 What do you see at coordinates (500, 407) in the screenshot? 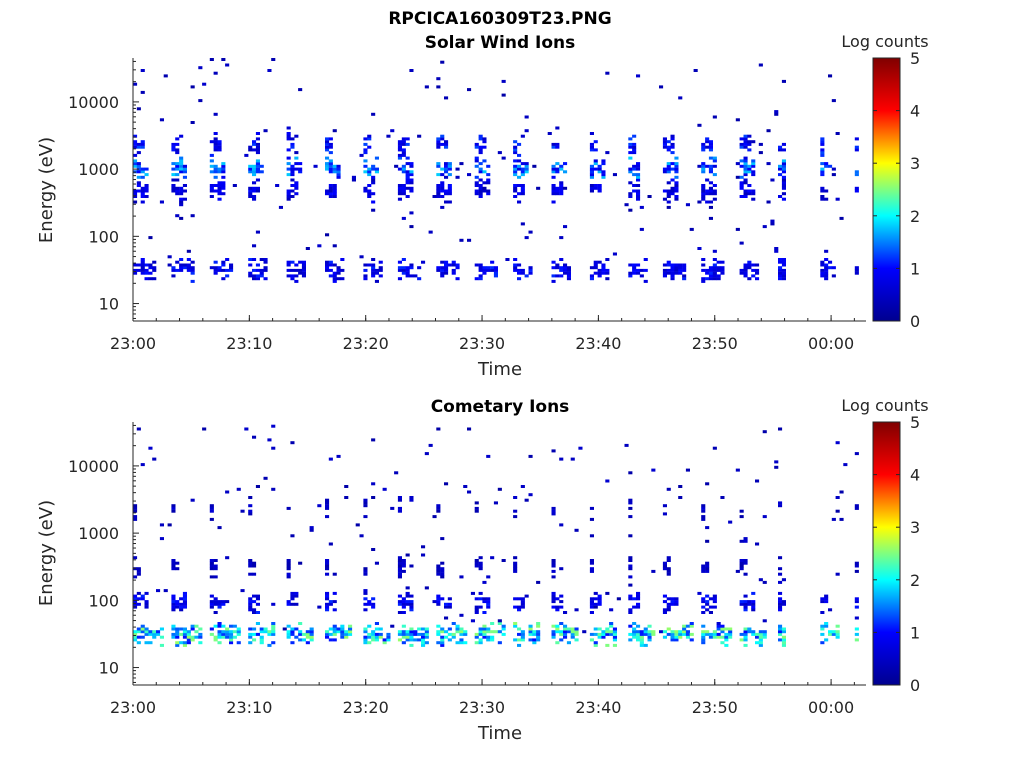
I see `panel-title: Cometary Ions` at bounding box center [500, 407].